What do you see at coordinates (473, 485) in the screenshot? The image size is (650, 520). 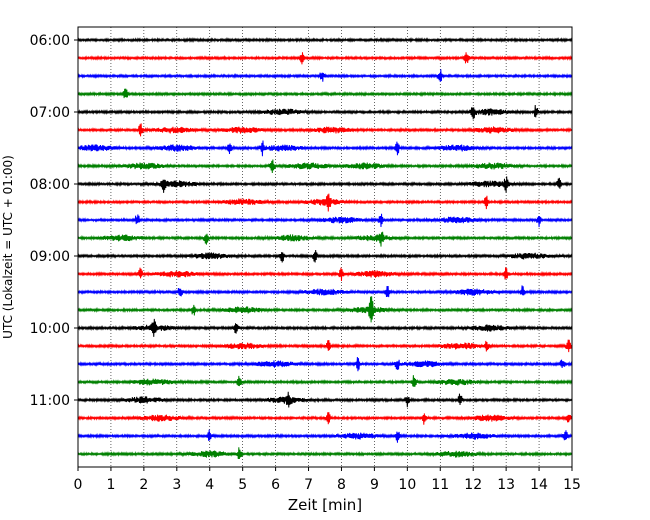 I see `x-tick-label: 12` at bounding box center [473, 485].